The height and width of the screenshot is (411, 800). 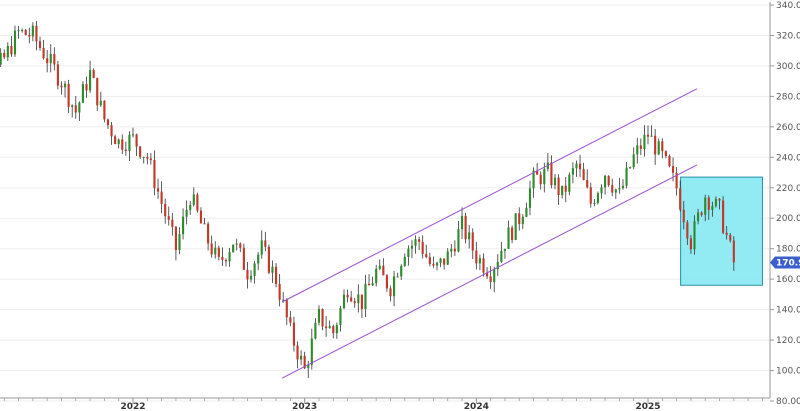 What do you see at coordinates (788, 280) in the screenshot?
I see `y-tick-label: 160.00` at bounding box center [788, 280].